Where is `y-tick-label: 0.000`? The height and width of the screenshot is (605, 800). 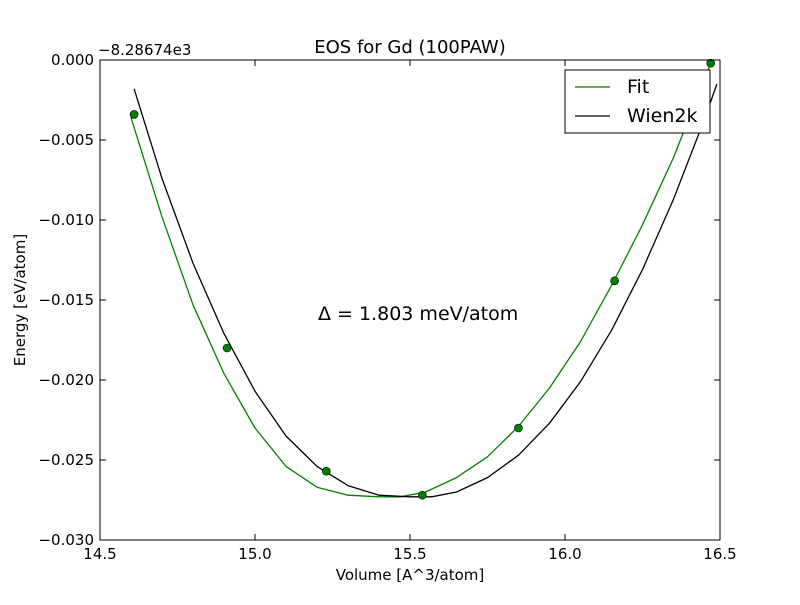 y-tick-label: 0.000 is located at coordinates (72, 60).